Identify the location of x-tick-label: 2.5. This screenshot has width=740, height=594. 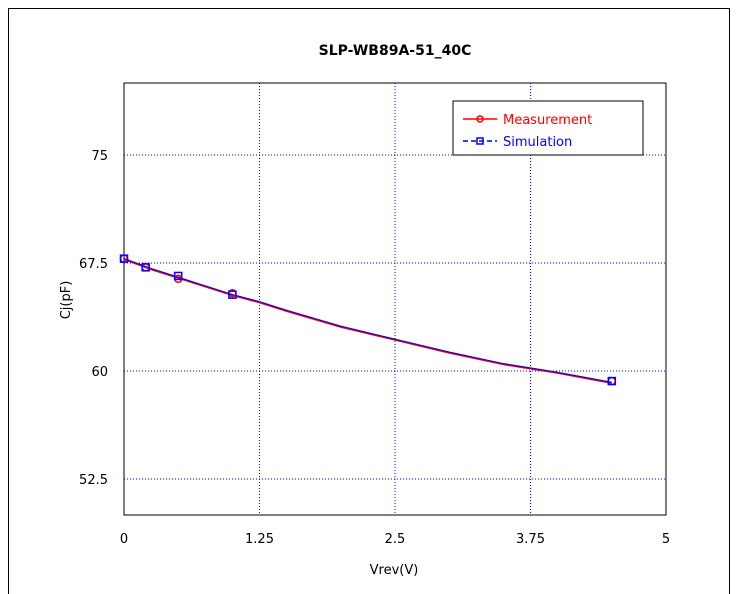
(395, 539).